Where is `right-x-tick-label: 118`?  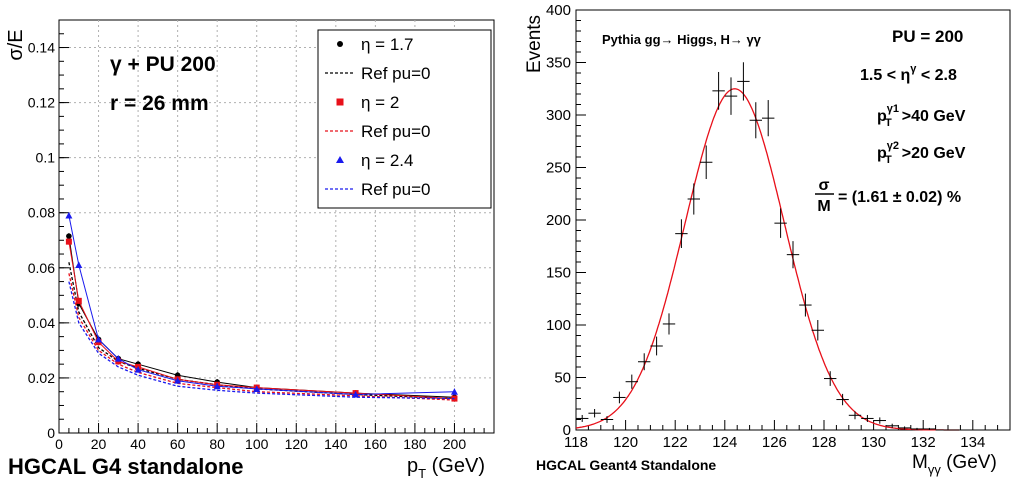 right-x-tick-label: 118 is located at coordinates (576, 442).